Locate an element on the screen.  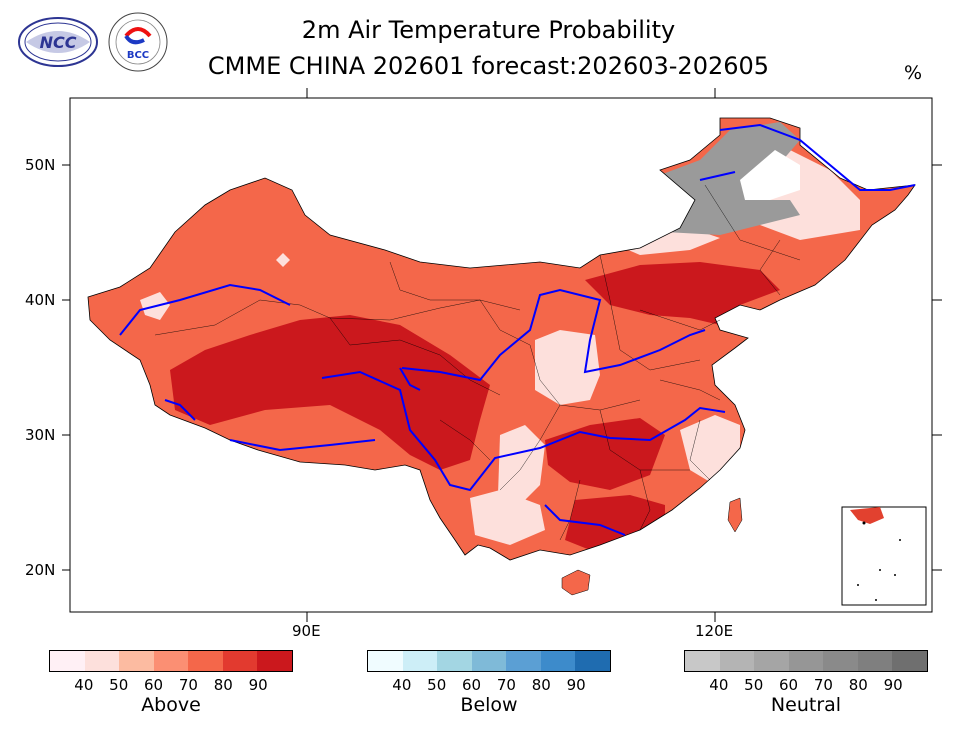
legend-above-colorbar is located at coordinates (171, 661).